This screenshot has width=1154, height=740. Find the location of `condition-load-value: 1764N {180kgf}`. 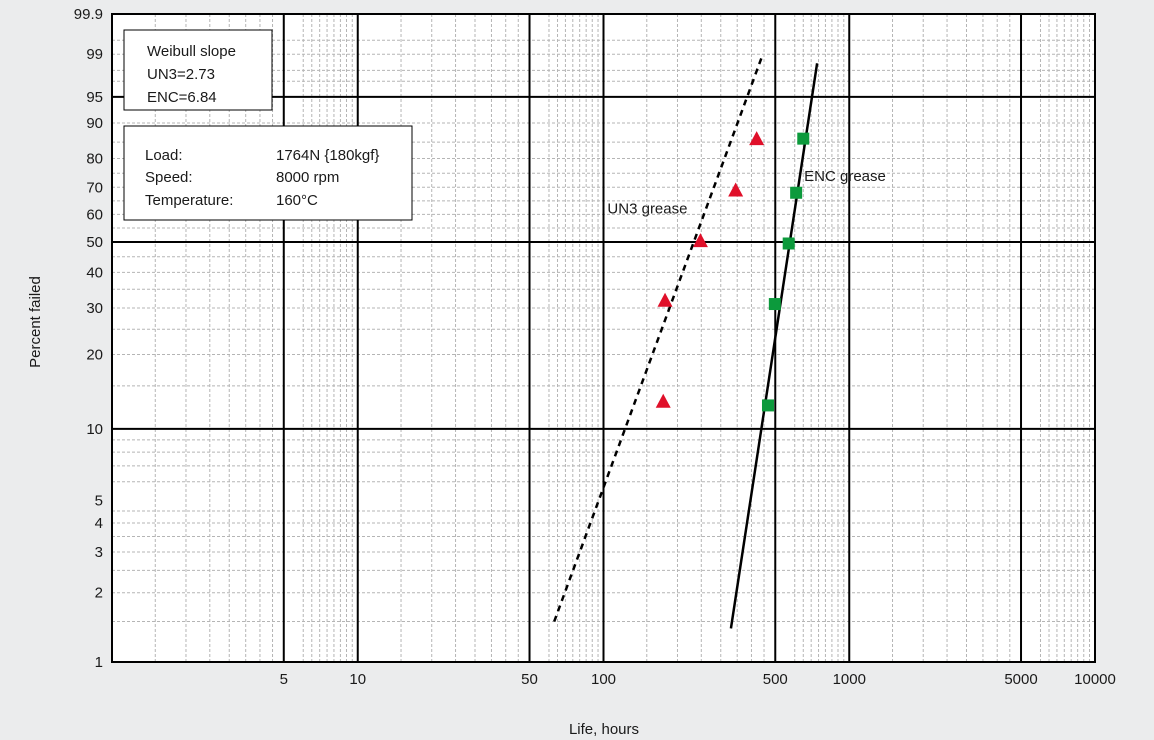

condition-load-value: 1764N {180kgf} is located at coordinates (327, 155).